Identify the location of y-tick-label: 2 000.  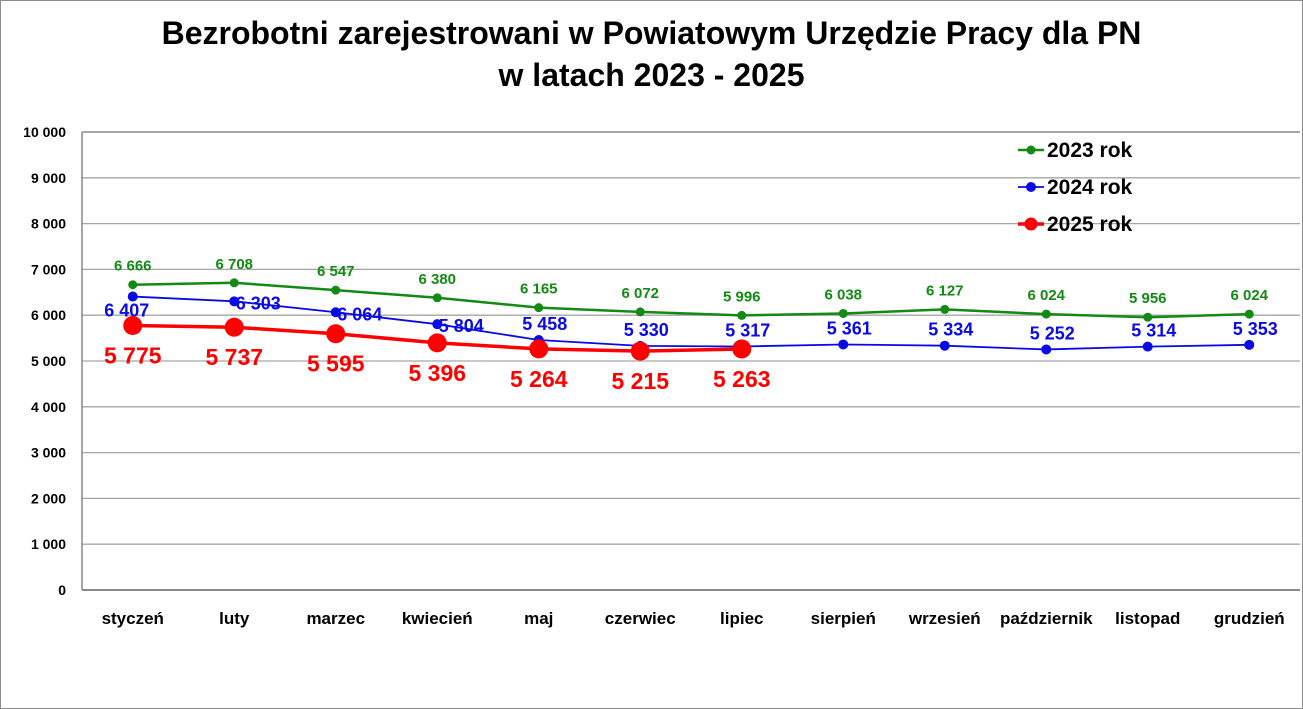
(48, 498).